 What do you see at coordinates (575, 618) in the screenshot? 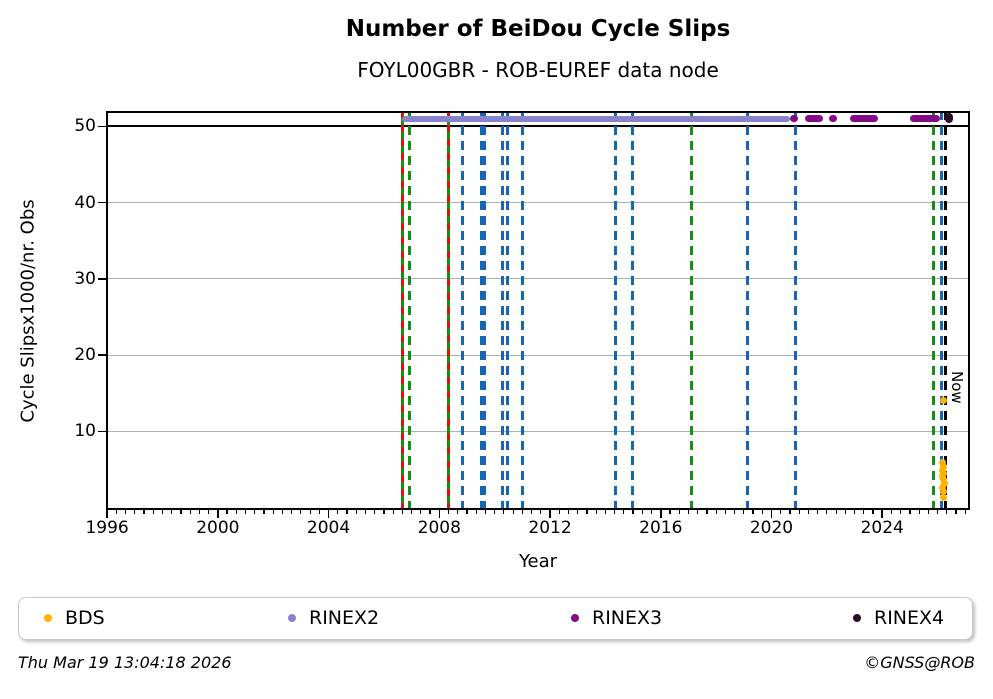
I see `rinex3-marker-icon` at bounding box center [575, 618].